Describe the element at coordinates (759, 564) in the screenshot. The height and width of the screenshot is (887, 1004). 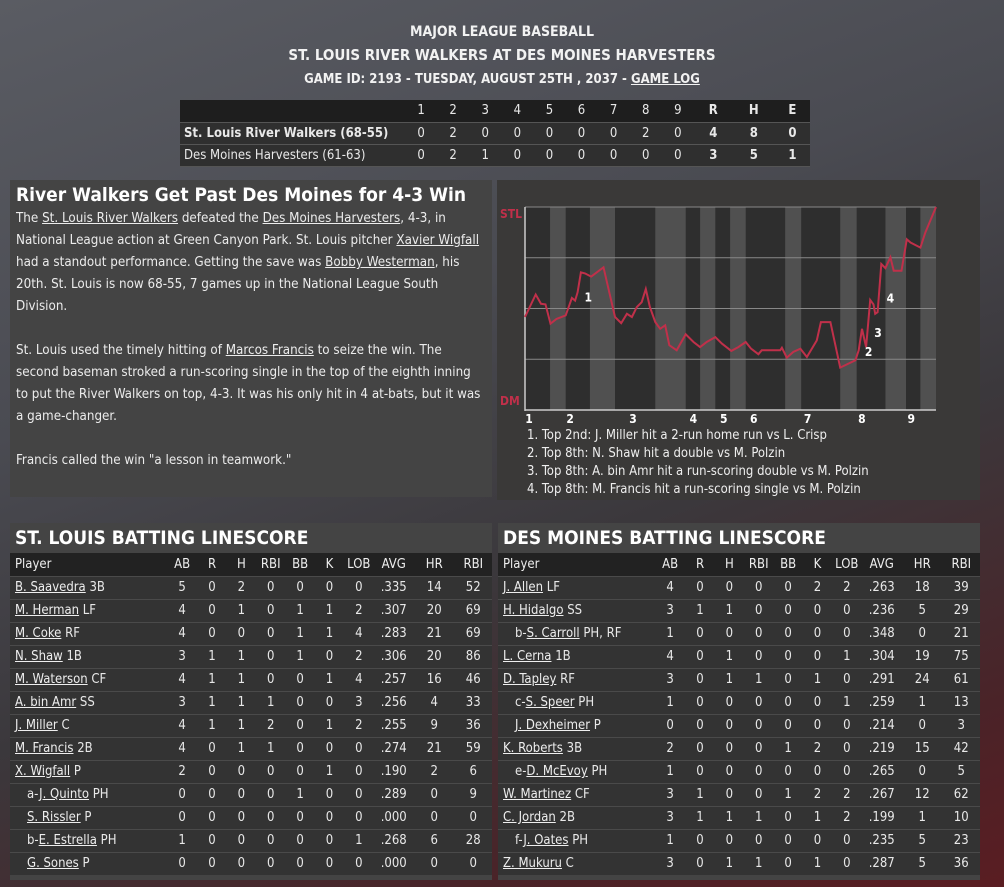
I see `column-header: RBI` at that location.